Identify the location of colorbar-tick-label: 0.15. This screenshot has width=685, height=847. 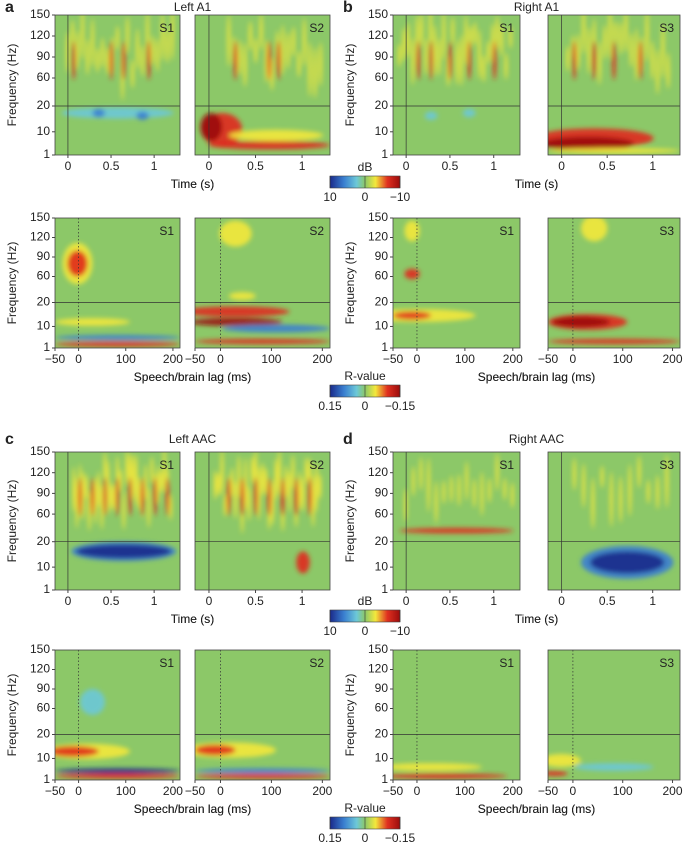
(330, 838).